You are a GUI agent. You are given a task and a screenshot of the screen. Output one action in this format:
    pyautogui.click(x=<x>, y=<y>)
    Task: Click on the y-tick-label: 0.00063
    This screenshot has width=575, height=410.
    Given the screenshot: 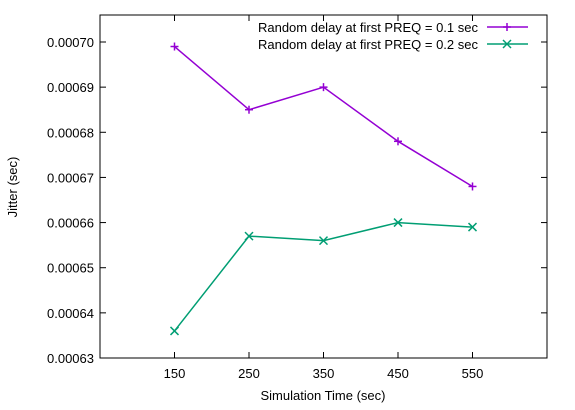 What is the action you would take?
    pyautogui.click(x=70, y=358)
    